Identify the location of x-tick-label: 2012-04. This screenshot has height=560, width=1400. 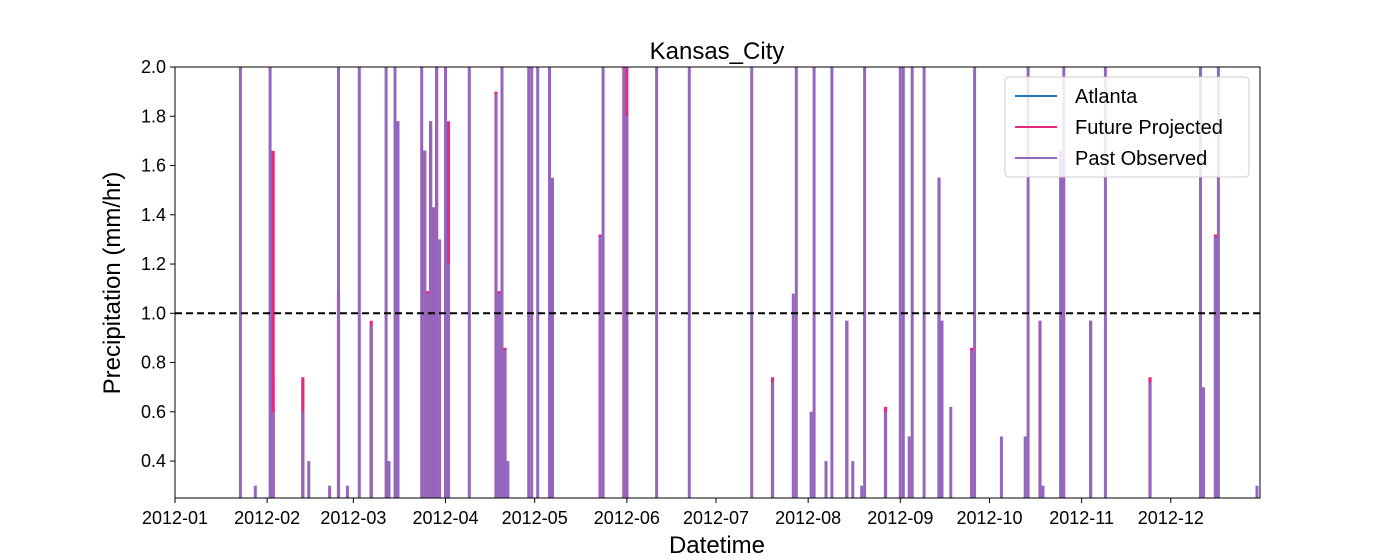
(445, 518).